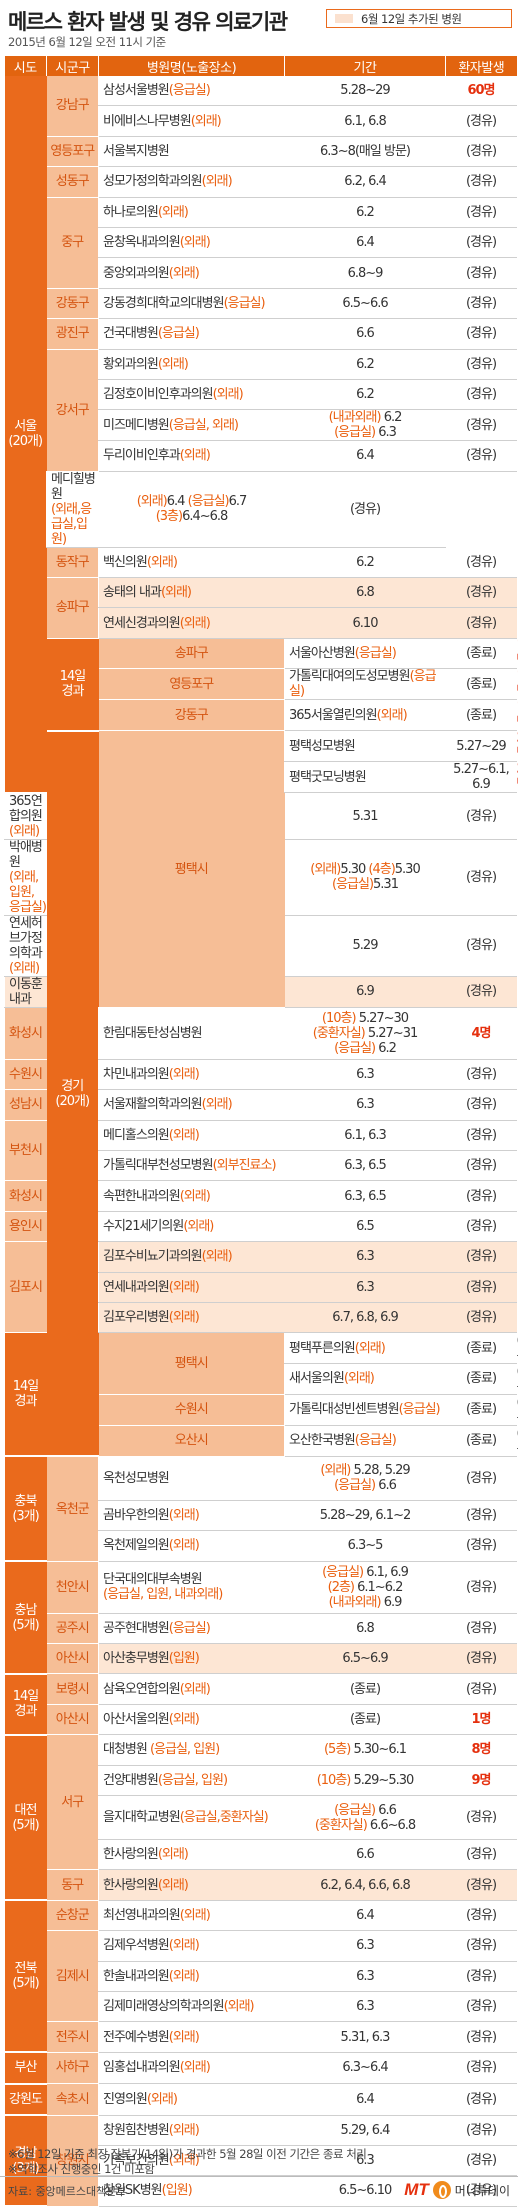 Image resolution: width=518 pixels, height=2207 pixels. Describe the element at coordinates (81, 2169) in the screenshot. I see `footnote: ※역학조사 진행중인 1건 미포함` at that location.